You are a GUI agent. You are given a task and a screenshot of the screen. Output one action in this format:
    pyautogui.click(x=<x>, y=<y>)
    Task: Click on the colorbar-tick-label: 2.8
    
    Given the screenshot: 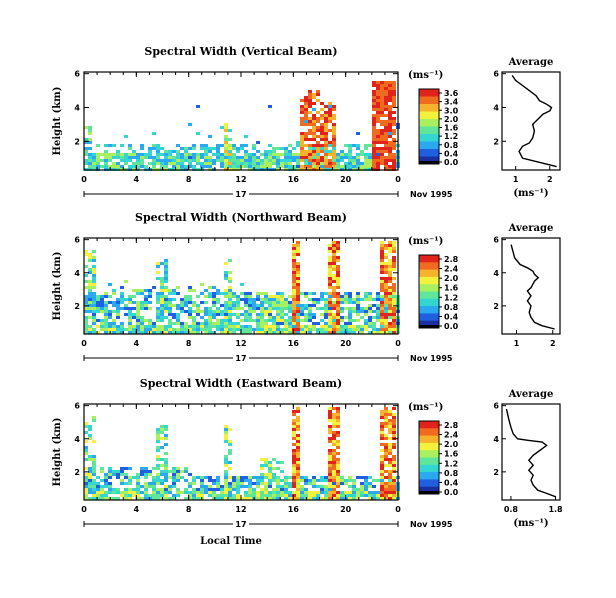 What is the action you would take?
    pyautogui.click(x=451, y=425)
    